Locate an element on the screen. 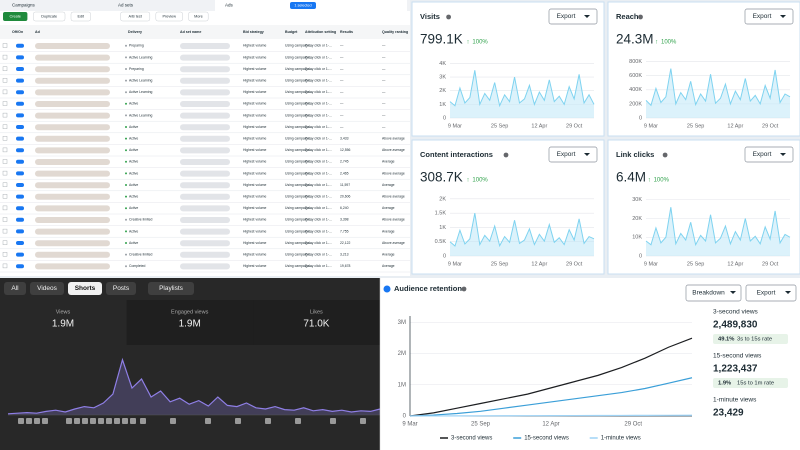  cell: 3,213 is located at coordinates (344, 254).